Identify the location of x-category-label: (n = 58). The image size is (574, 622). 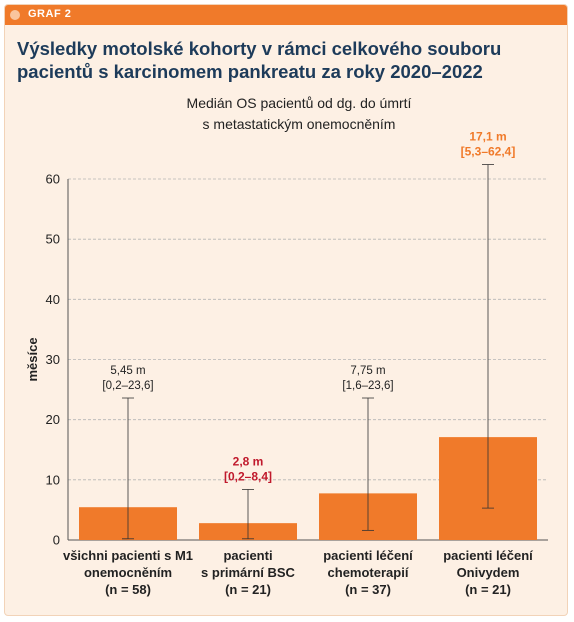
(128, 589).